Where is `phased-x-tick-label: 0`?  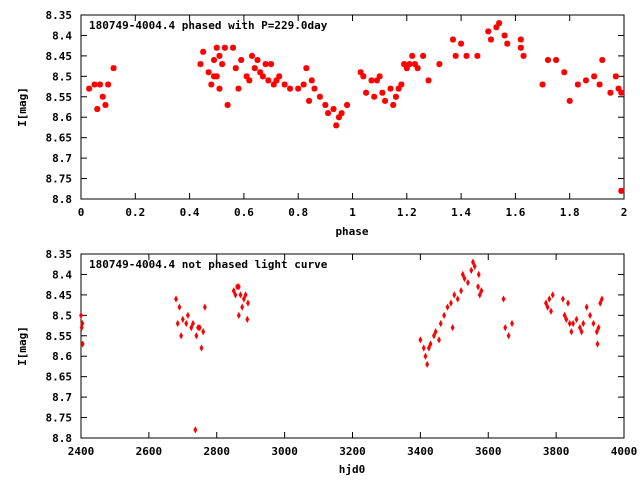 phased-x-tick-label: 0 is located at coordinates (81, 212).